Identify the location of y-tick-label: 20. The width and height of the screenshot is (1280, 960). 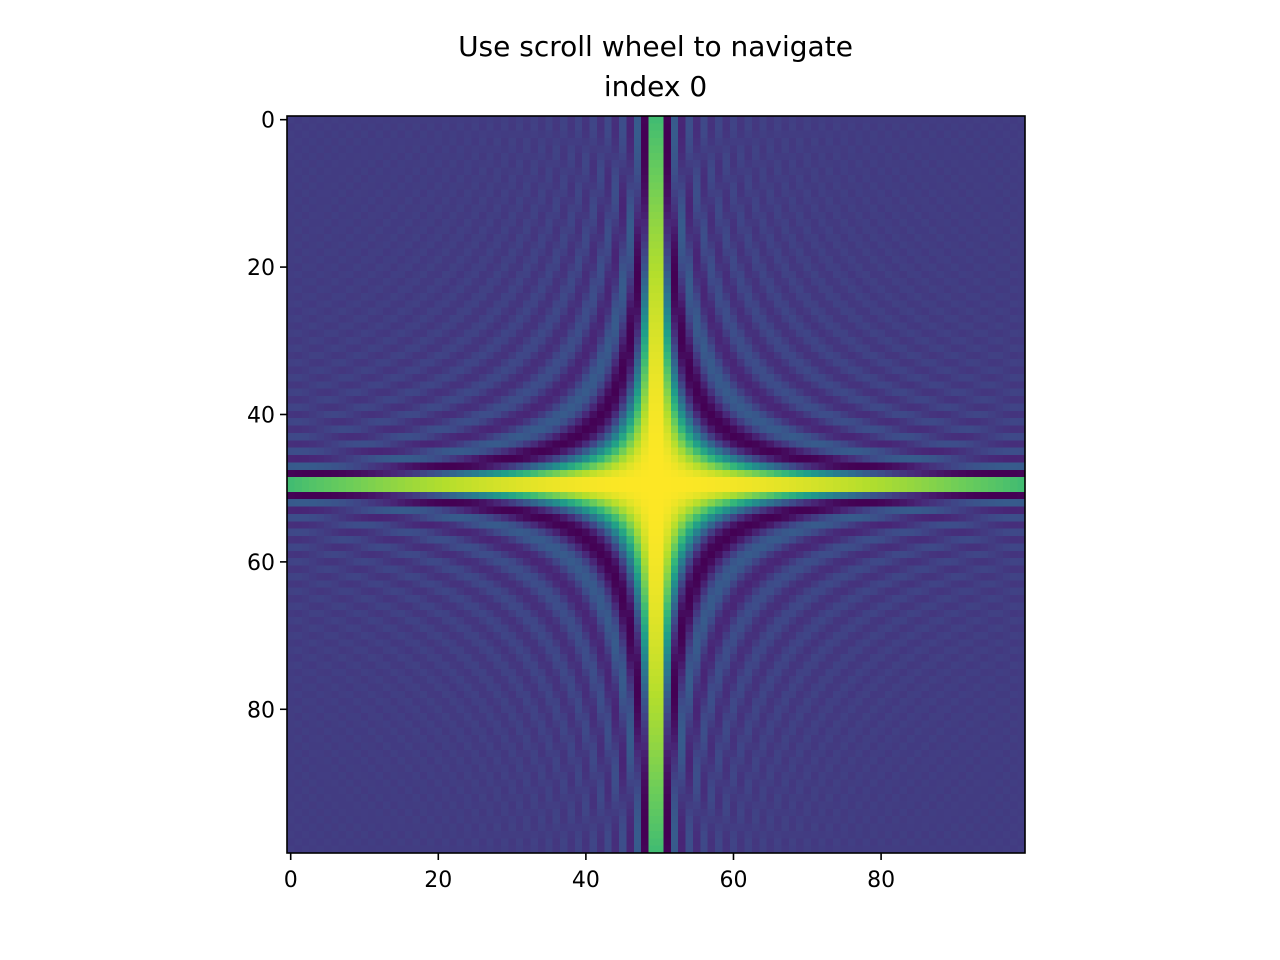
(261, 268).